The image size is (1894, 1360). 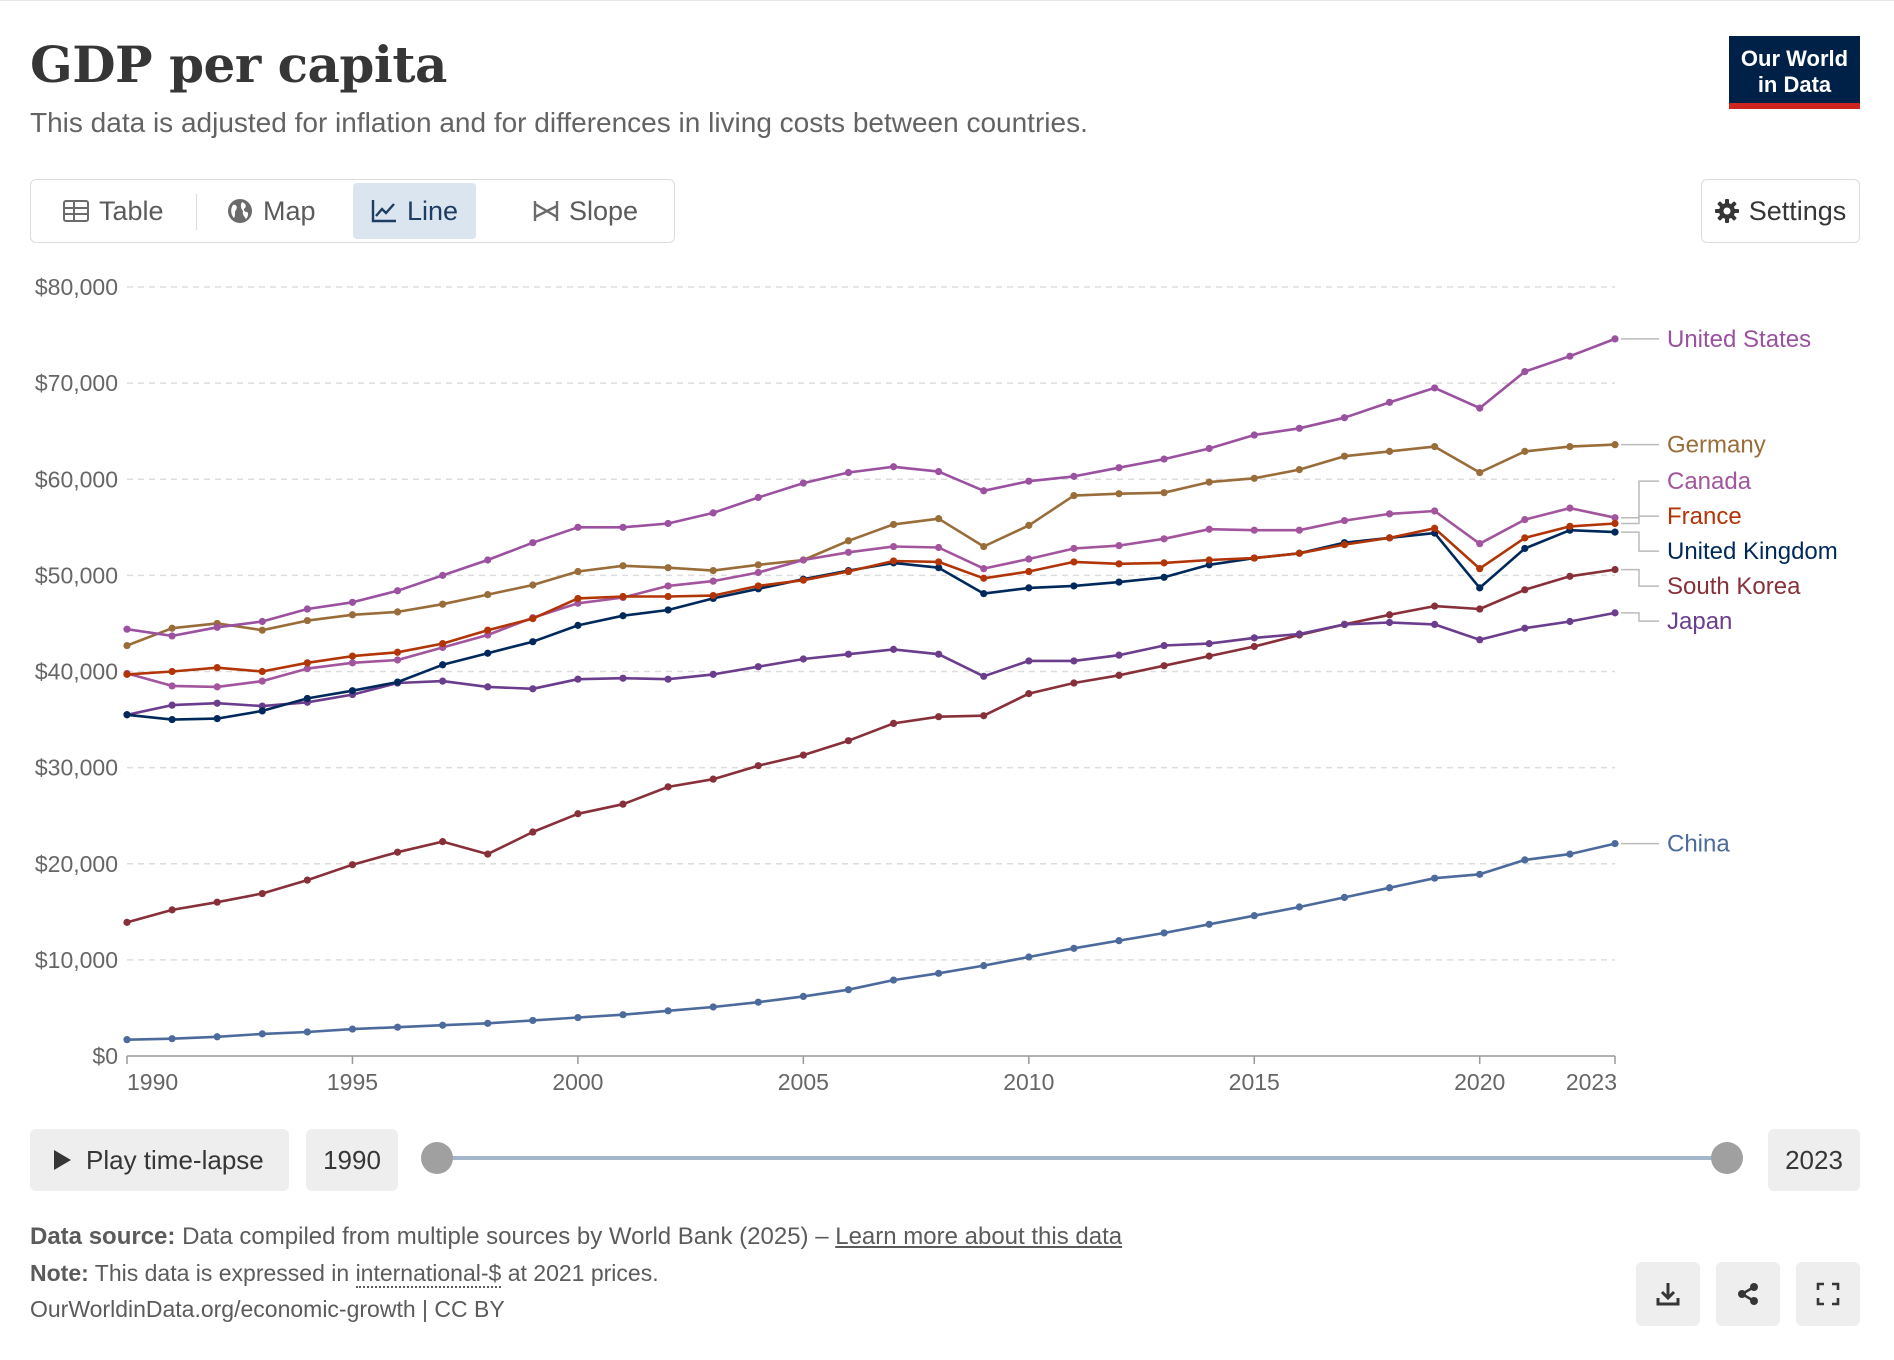 What do you see at coordinates (1699, 621) in the screenshot?
I see `series-label-japan: Japan` at bounding box center [1699, 621].